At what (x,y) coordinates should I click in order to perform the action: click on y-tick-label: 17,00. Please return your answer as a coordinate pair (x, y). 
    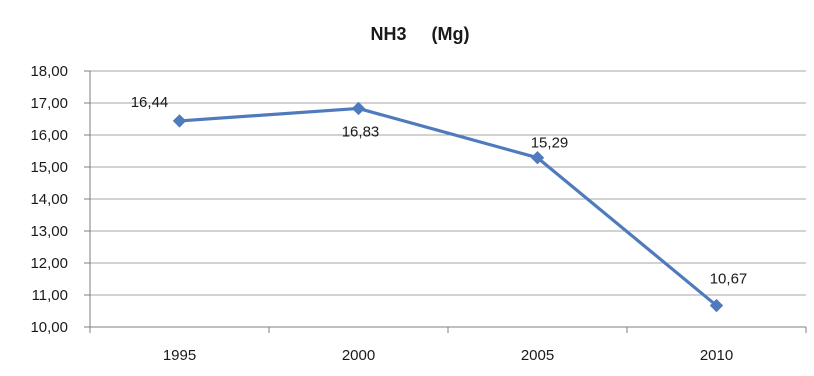
    Looking at the image, I should click on (49, 103).